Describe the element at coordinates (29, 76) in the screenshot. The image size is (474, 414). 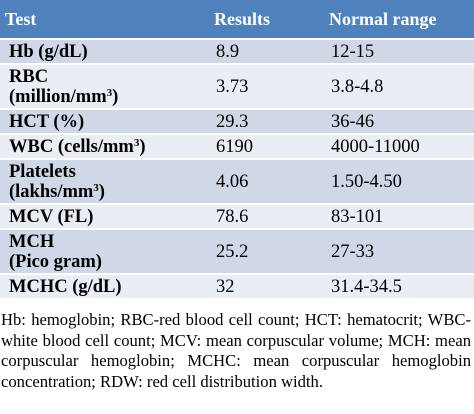
I see `test-name-line1: RBC` at that location.